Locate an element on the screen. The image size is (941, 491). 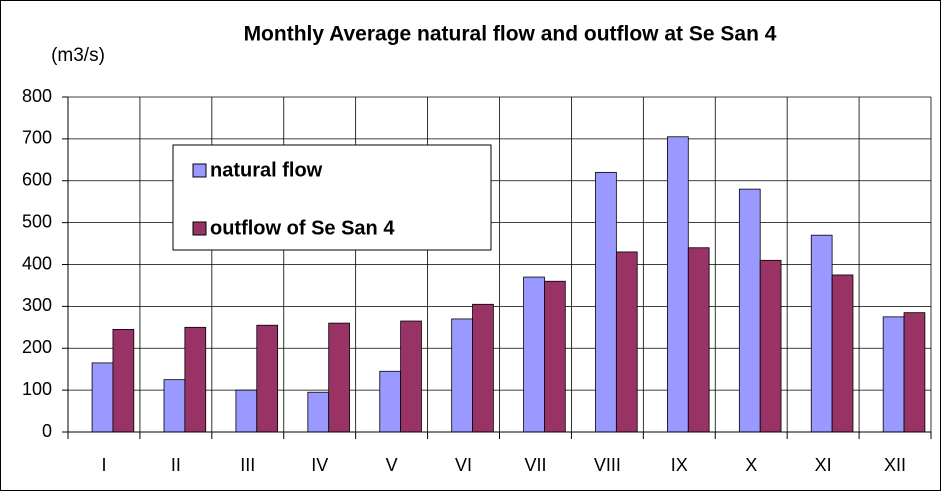
x-tick-label: X is located at coordinates (751, 465).